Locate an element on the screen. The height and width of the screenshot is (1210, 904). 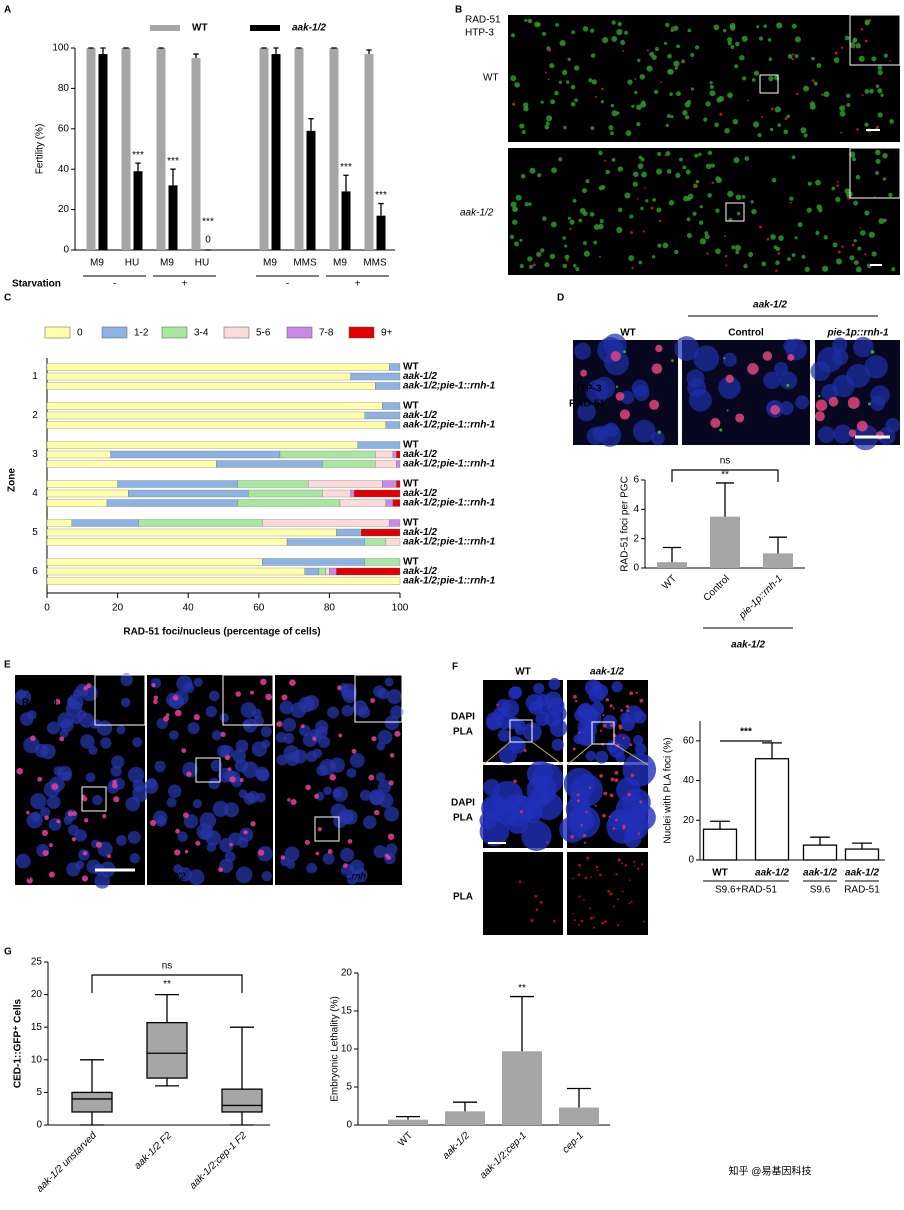
column-label: aak-1/2 is located at coordinates (607, 672).